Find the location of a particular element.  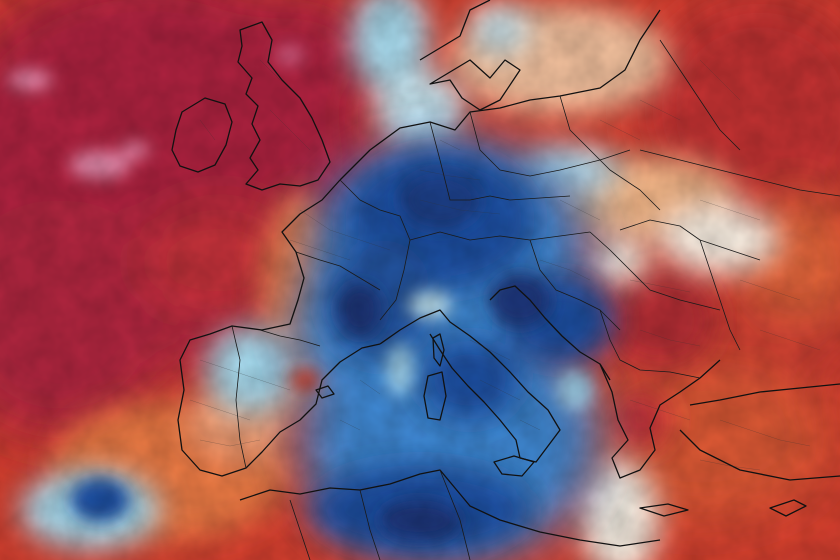

ireland-coastline is located at coordinates (202, 135).